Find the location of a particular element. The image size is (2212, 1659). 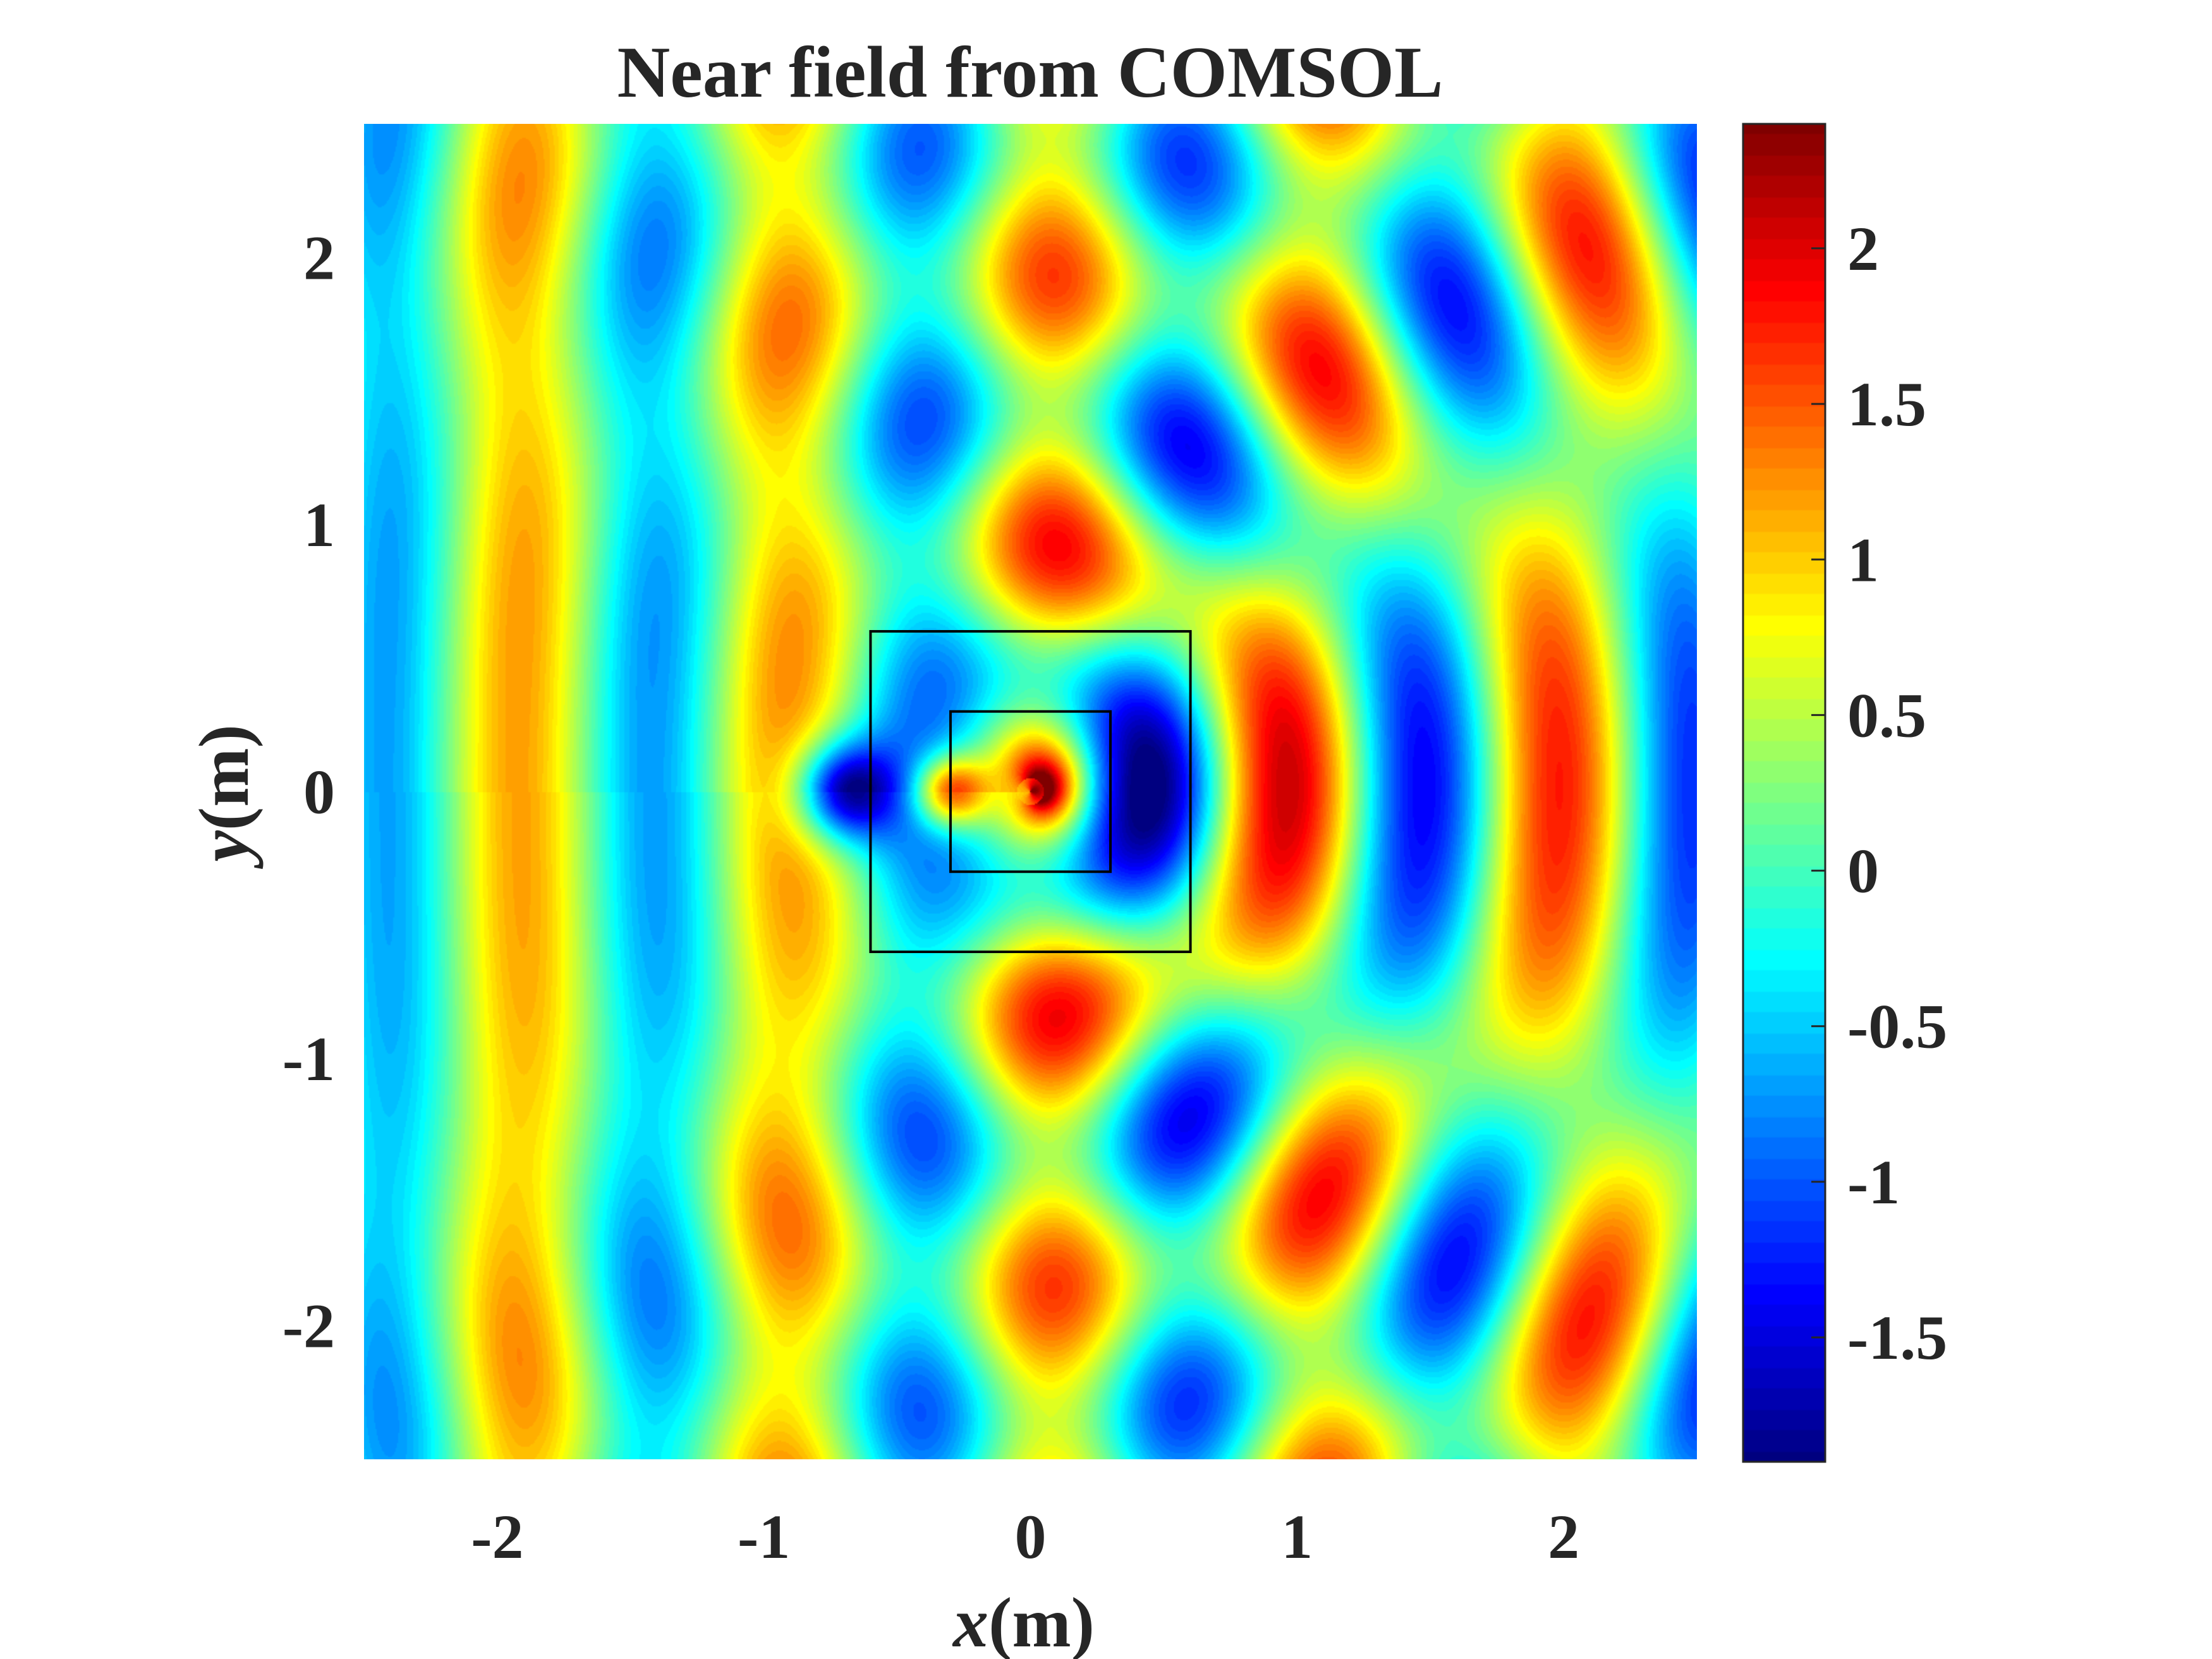

colorbar-tick-label: 1.5 is located at coordinates (1886, 404).